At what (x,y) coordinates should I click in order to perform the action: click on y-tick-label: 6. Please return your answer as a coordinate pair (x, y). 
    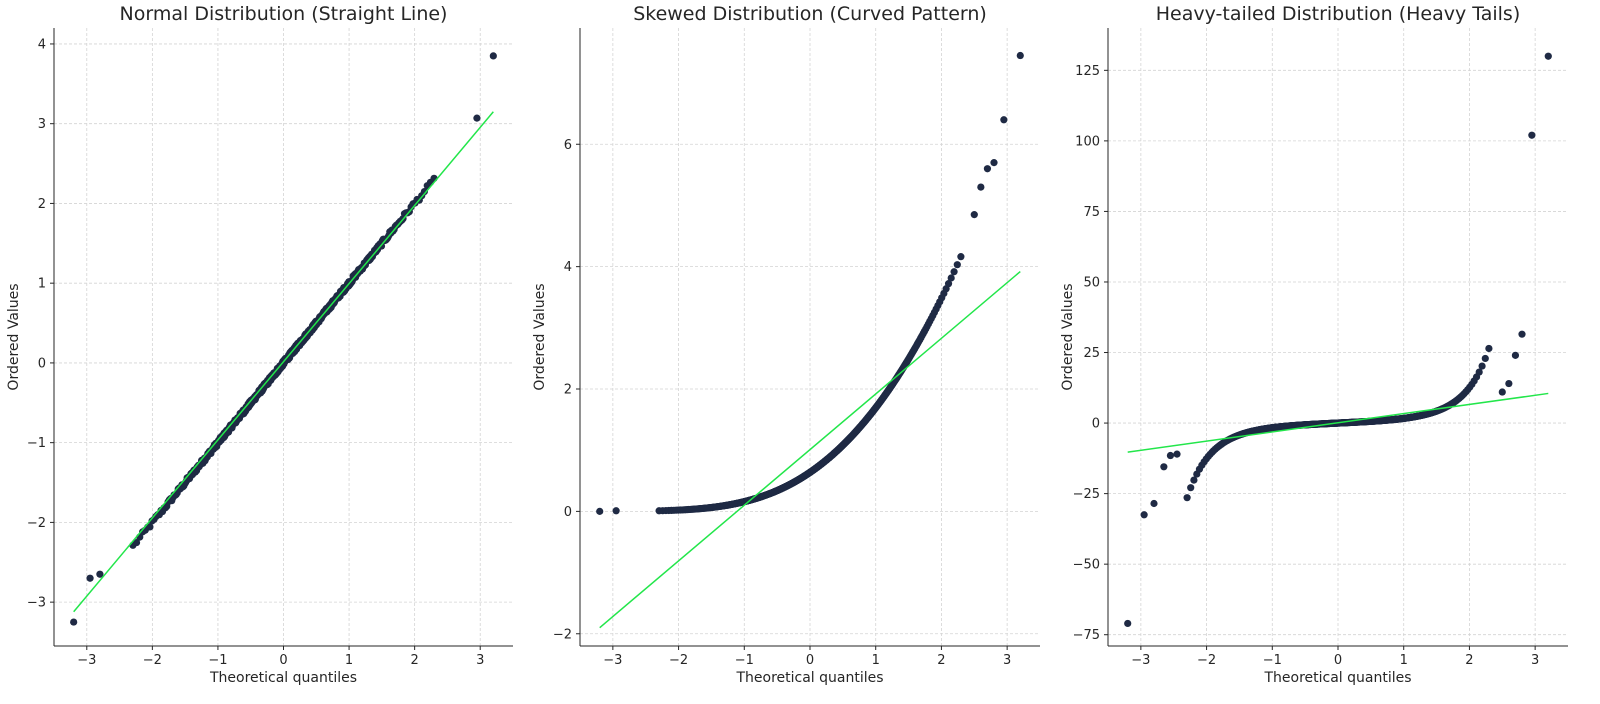
    Looking at the image, I should click on (568, 145).